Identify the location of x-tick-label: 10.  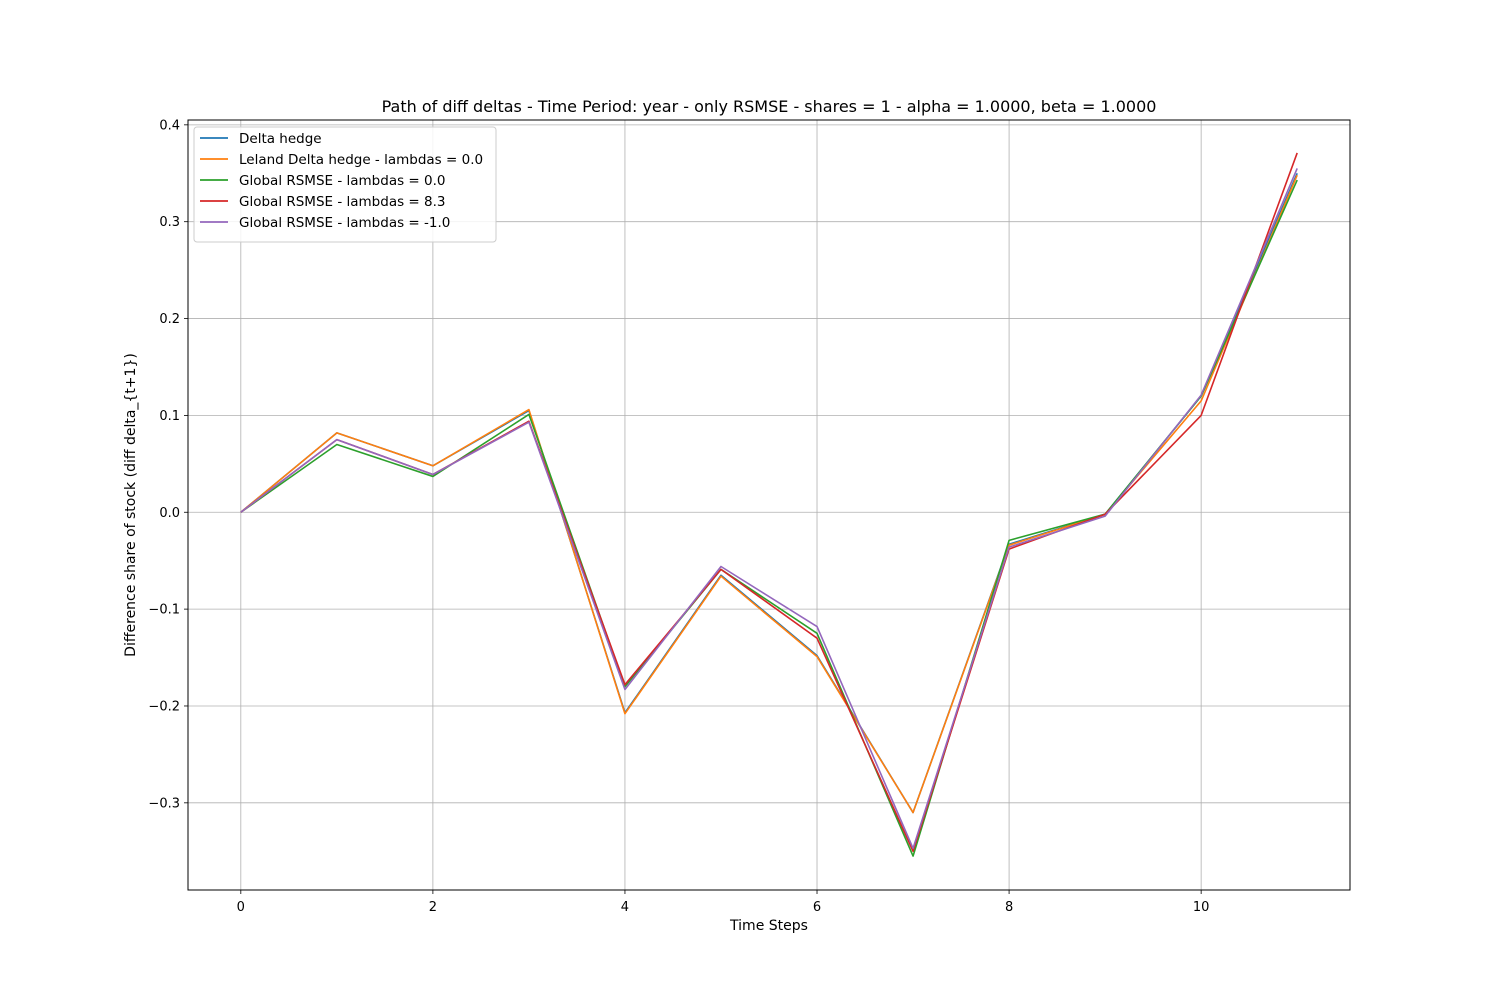
(1201, 907).